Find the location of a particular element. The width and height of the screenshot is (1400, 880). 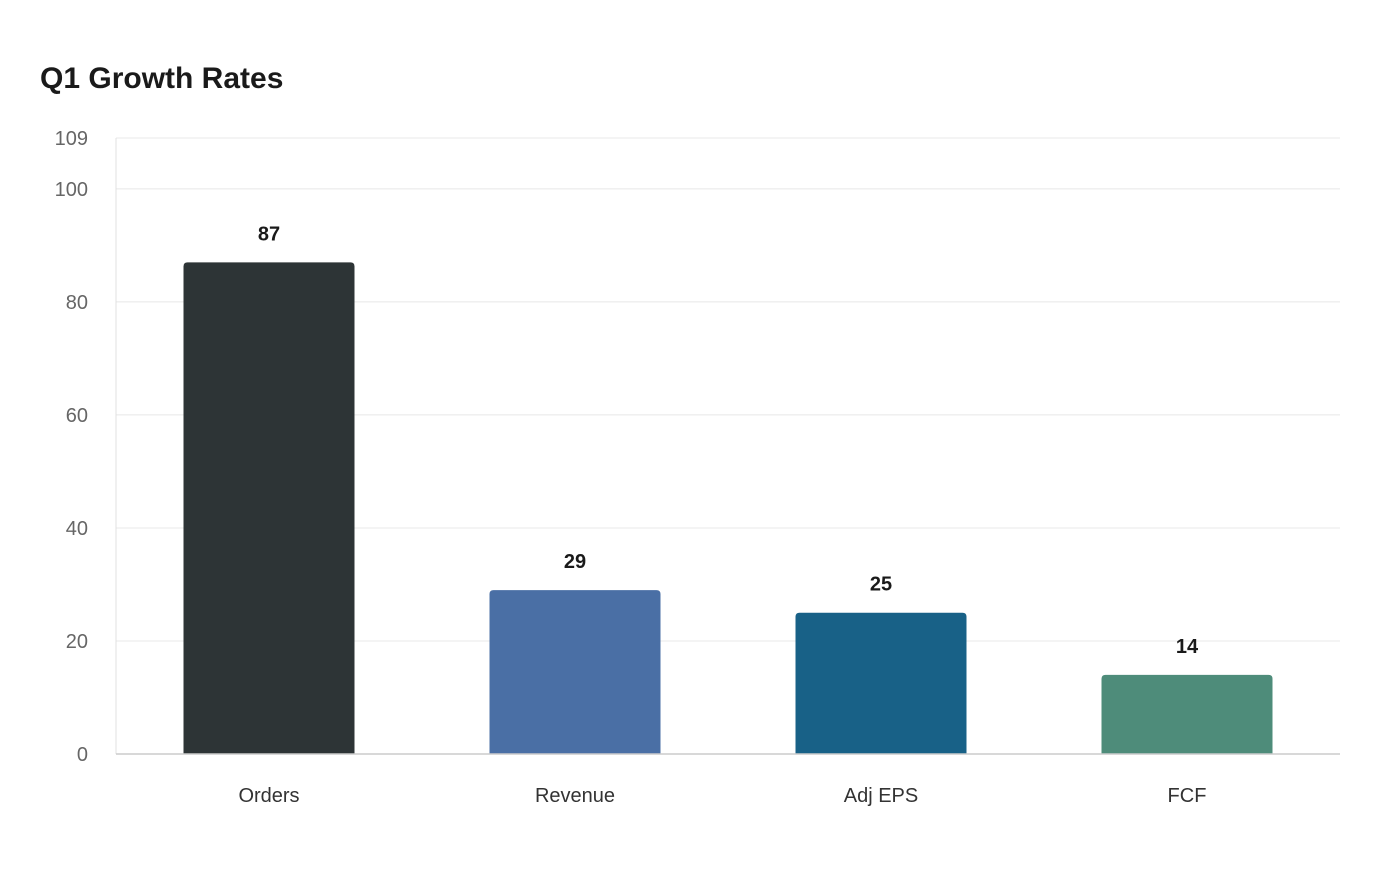

value-label: 29 is located at coordinates (575, 562).